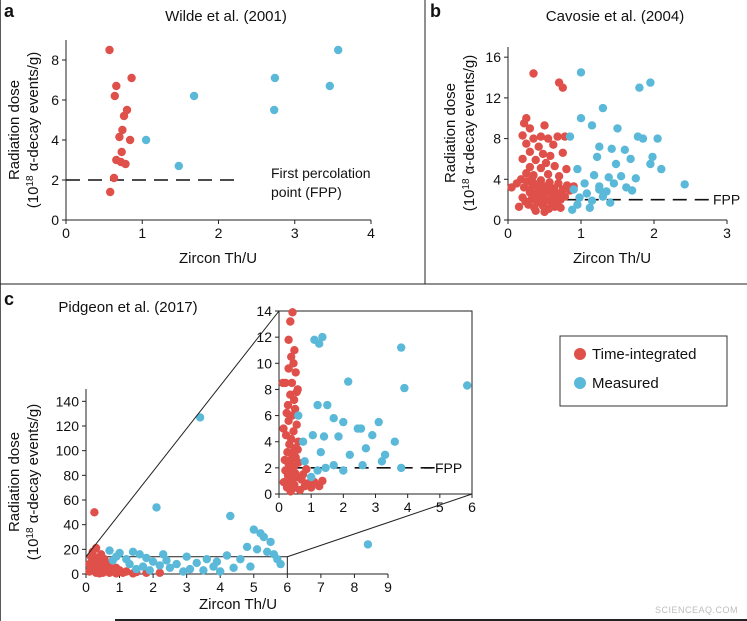 The image size is (747, 621). I want to click on a-x-tick-label: 0, so click(66, 233).